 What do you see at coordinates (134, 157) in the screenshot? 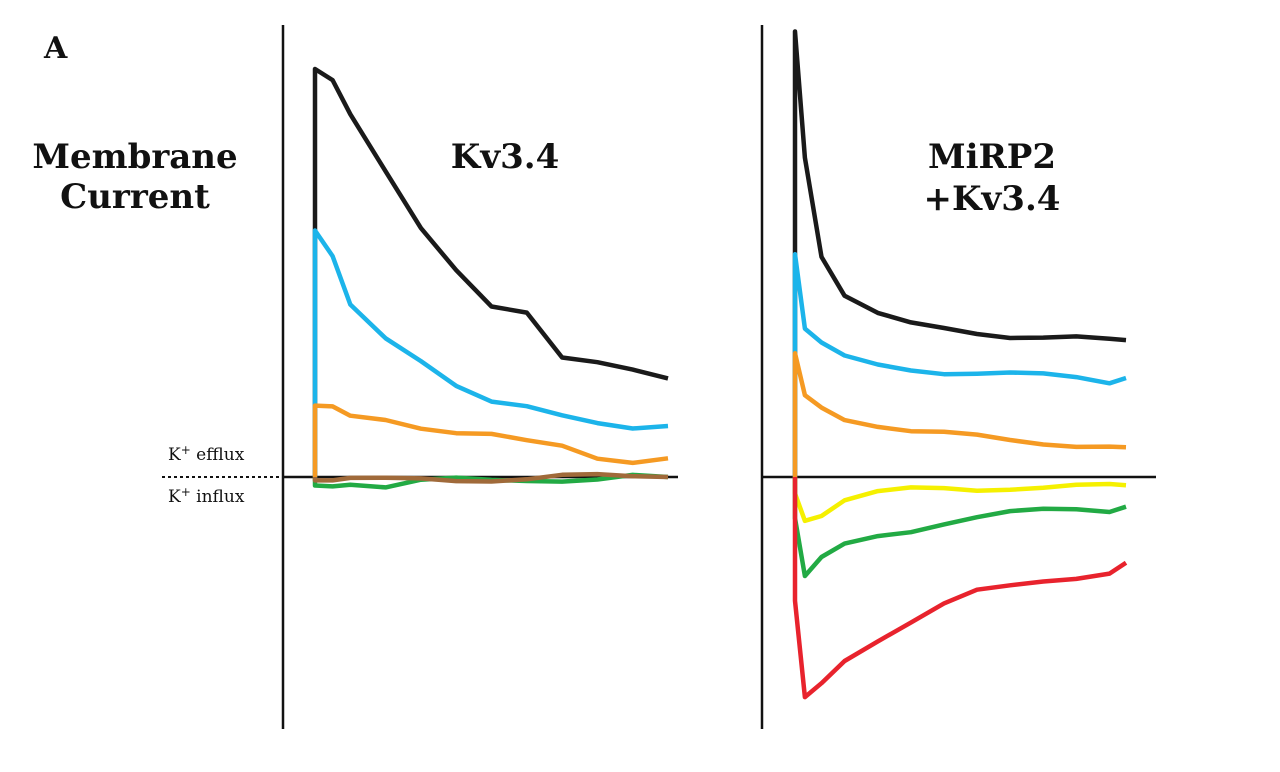
I see `ylabel-line1: Membrane` at bounding box center [134, 157].